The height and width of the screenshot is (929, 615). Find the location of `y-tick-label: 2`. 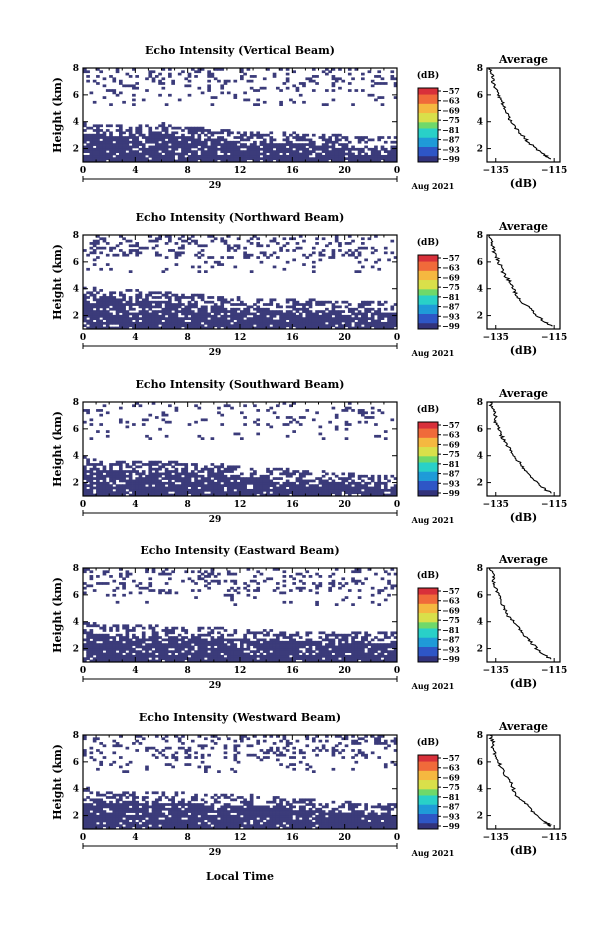

y-tick-label: 2 is located at coordinates (76, 317).